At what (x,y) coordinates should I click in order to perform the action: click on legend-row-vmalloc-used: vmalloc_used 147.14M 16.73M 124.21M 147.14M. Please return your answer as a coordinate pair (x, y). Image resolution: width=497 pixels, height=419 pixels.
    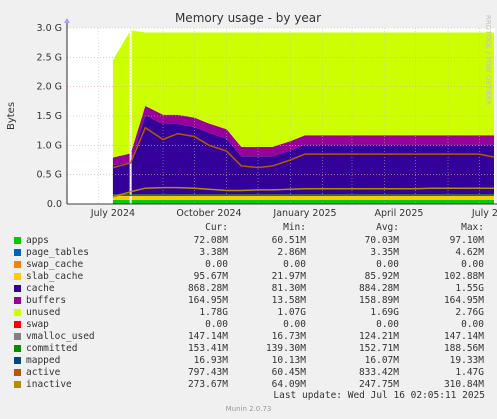
    Looking at the image, I should click on (248, 337).